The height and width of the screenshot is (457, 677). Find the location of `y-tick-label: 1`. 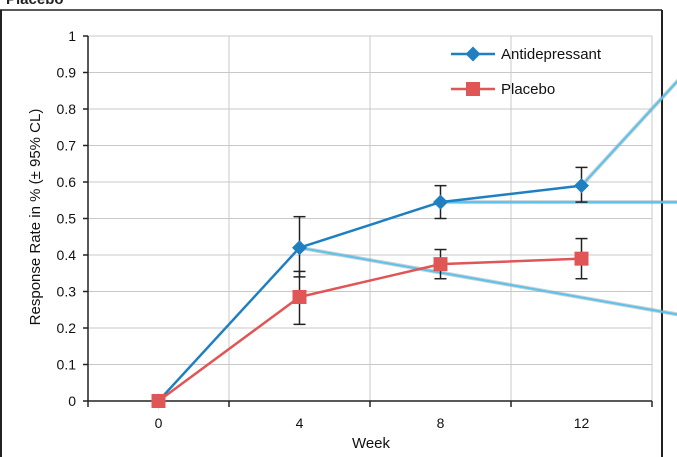

y-tick-label: 1 is located at coordinates (72, 36).